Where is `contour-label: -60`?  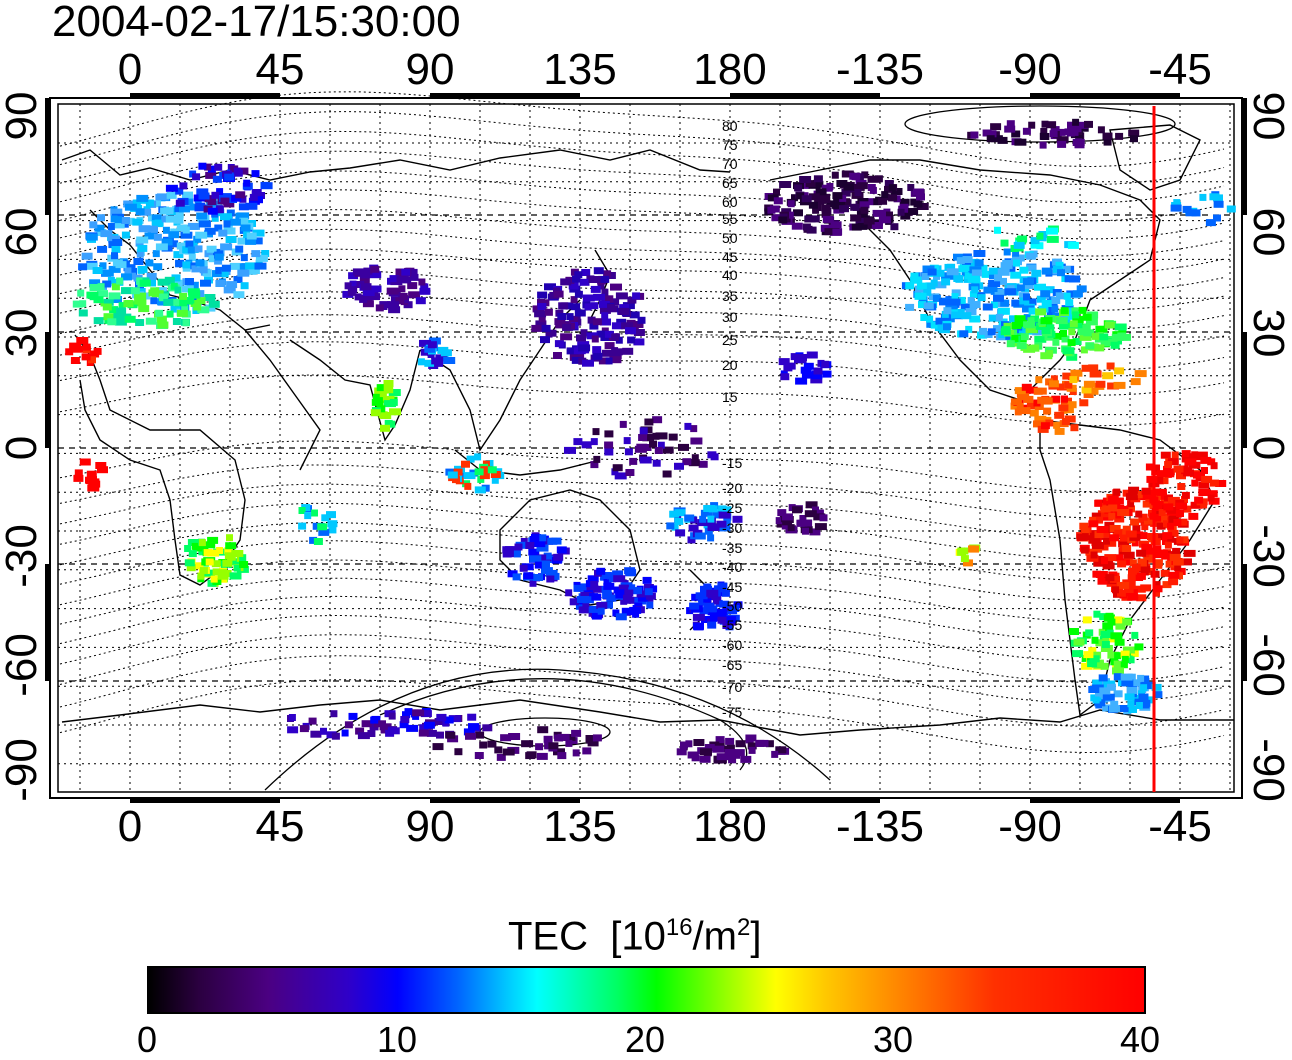 contour-label: -60 is located at coordinates (732, 645).